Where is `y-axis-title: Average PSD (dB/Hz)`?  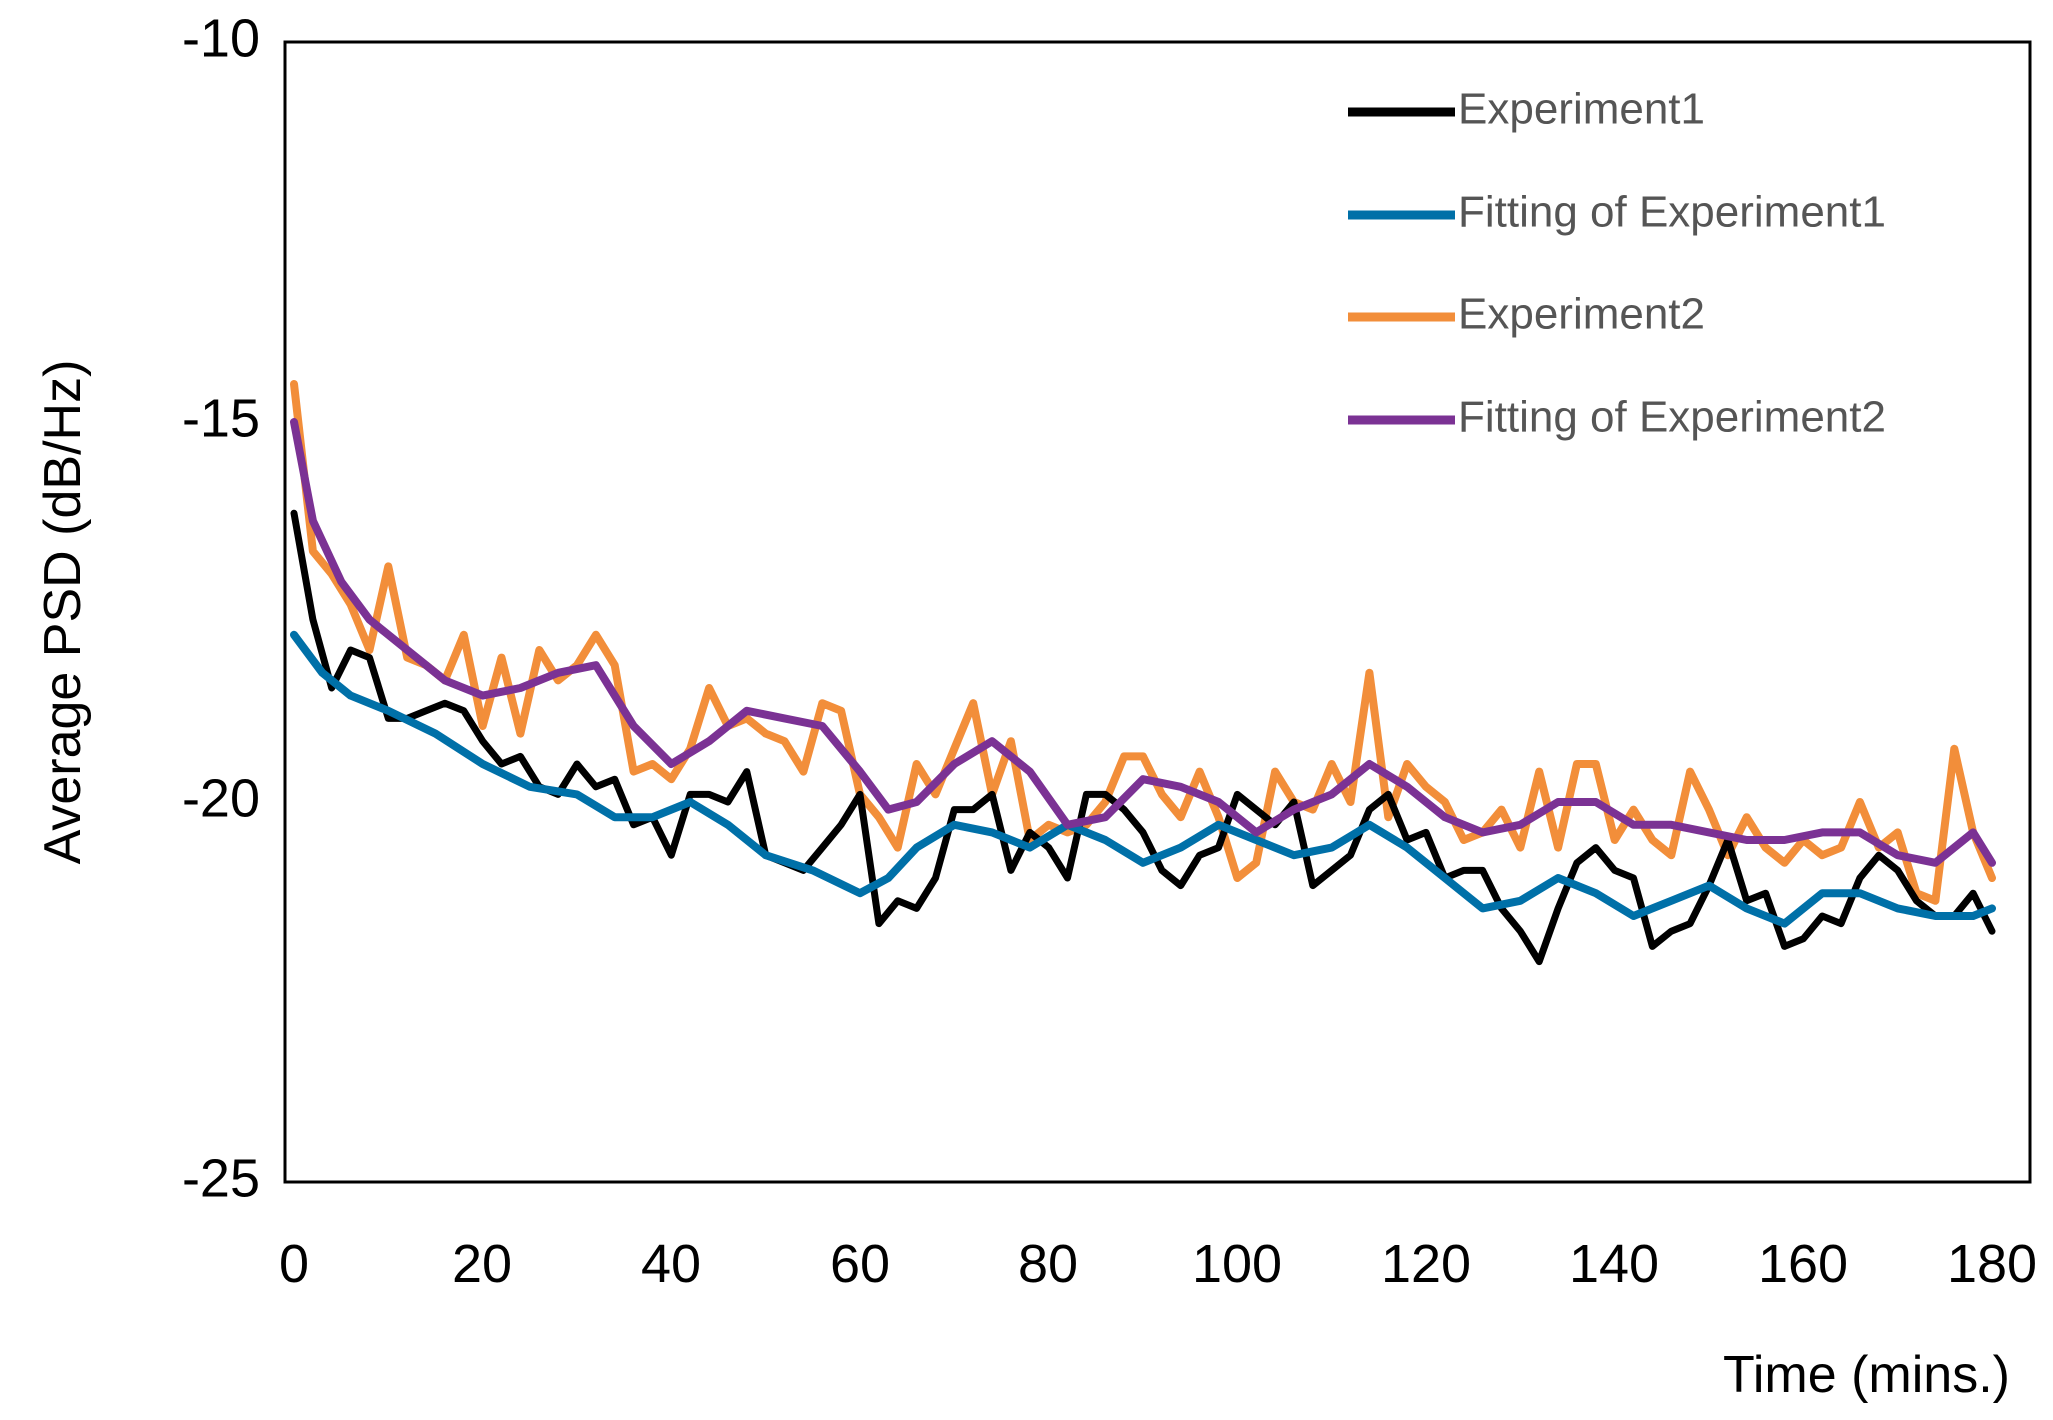
y-axis-title: Average PSD (dB/Hz) is located at coordinates (63, 612).